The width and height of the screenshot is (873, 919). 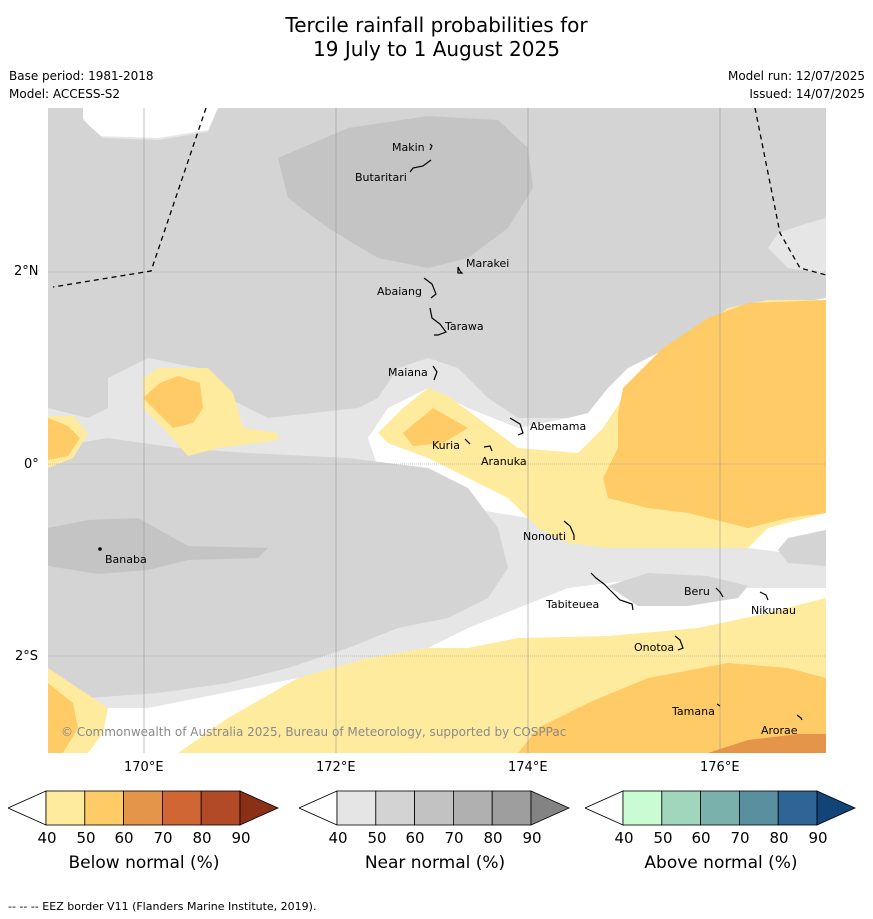 What do you see at coordinates (779, 838) in the screenshot?
I see `cbar-above-tick-80: 80` at bounding box center [779, 838].